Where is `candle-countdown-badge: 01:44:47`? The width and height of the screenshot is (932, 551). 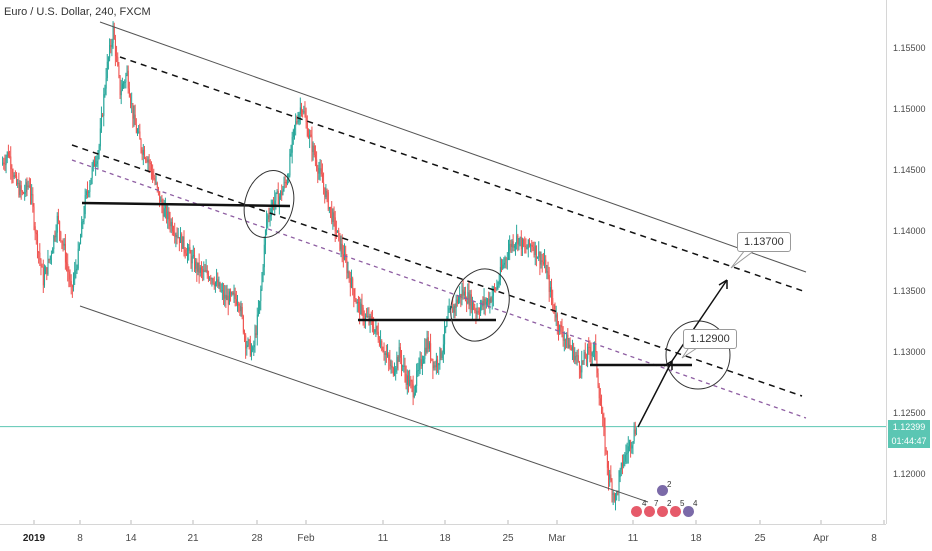 candle-countdown-badge: 01:44:47 is located at coordinates (909, 440).